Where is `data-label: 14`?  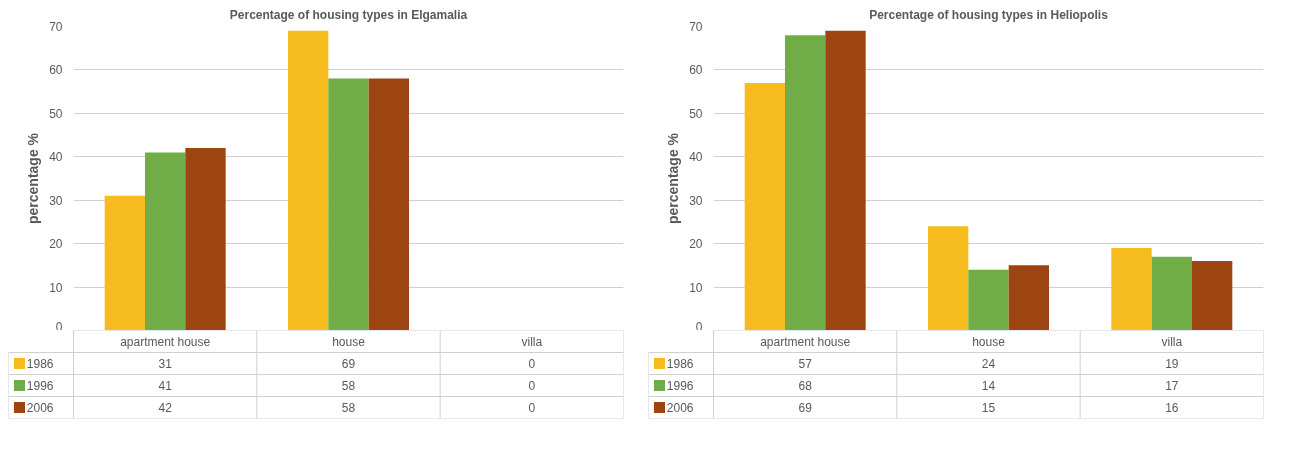 data-label: 14 is located at coordinates (988, 386).